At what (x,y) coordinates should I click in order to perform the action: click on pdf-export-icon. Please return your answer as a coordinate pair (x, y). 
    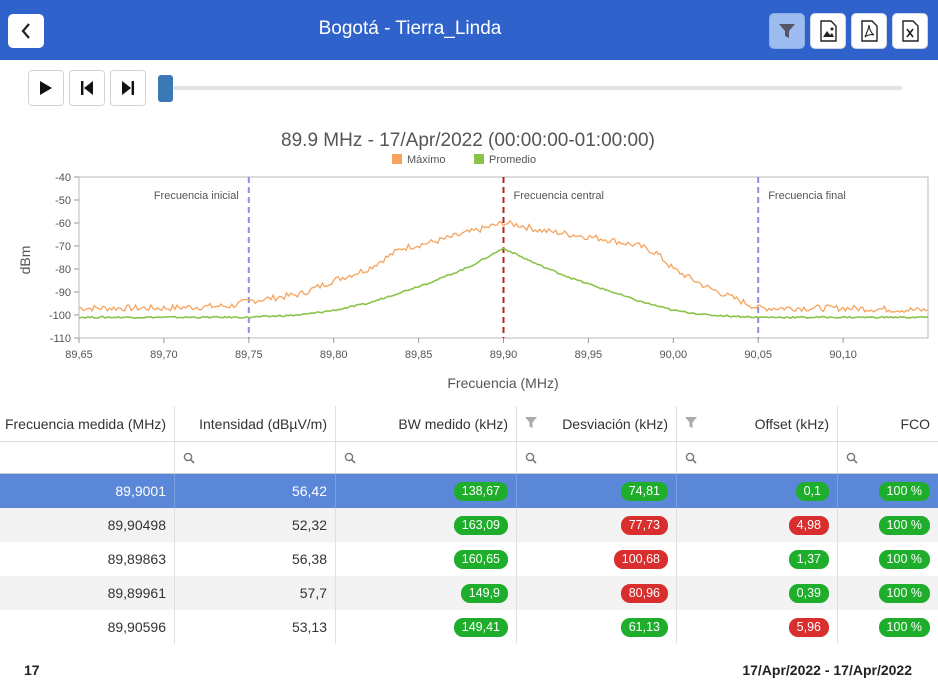
    Looking at the image, I should click on (869, 31).